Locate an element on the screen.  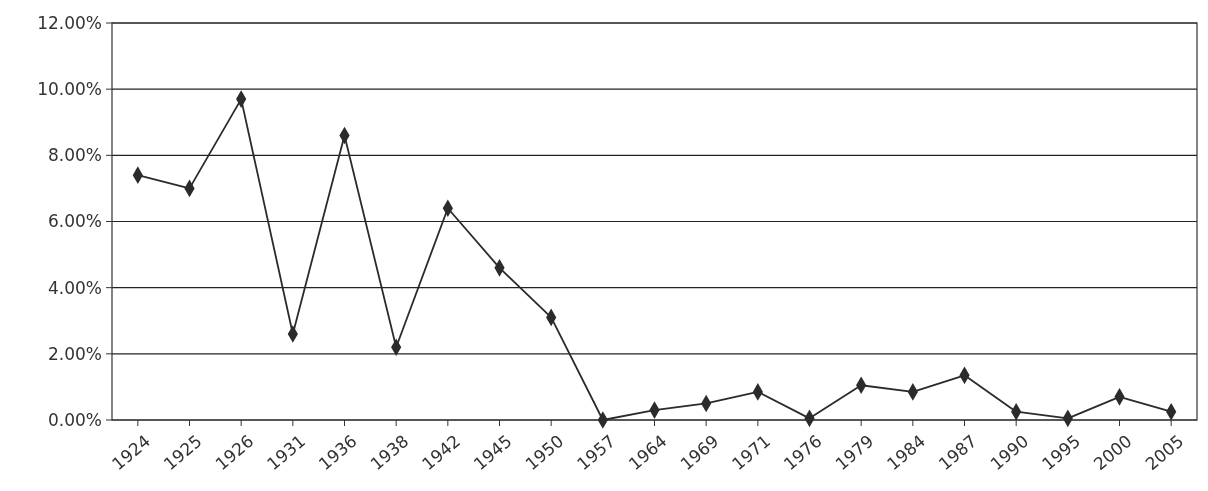
y-tick-label: 10.00% is located at coordinates (69, 89).